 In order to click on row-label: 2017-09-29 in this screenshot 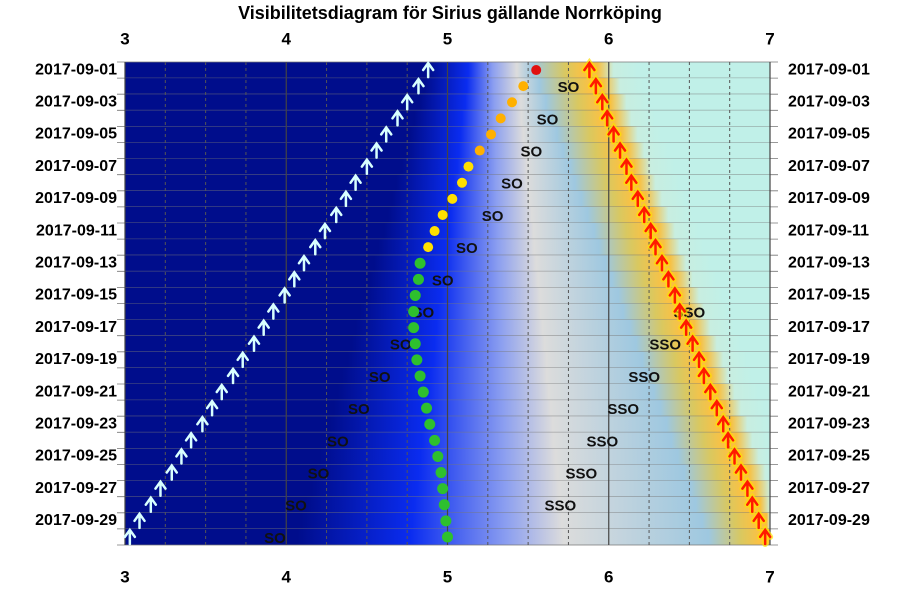, I will do `click(76, 520)`.